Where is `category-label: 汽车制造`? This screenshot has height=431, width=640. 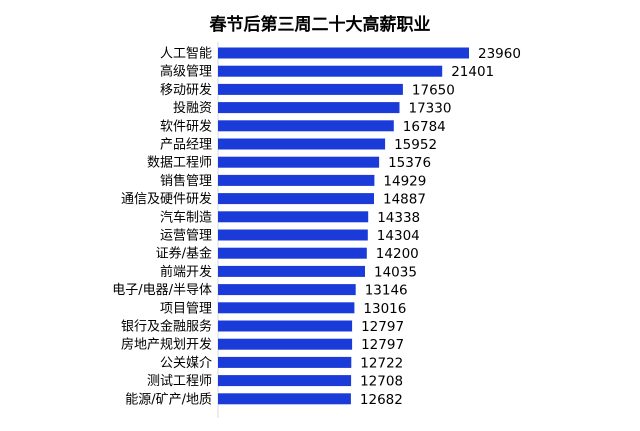 category-label: 汽车制造 is located at coordinates (186, 217).